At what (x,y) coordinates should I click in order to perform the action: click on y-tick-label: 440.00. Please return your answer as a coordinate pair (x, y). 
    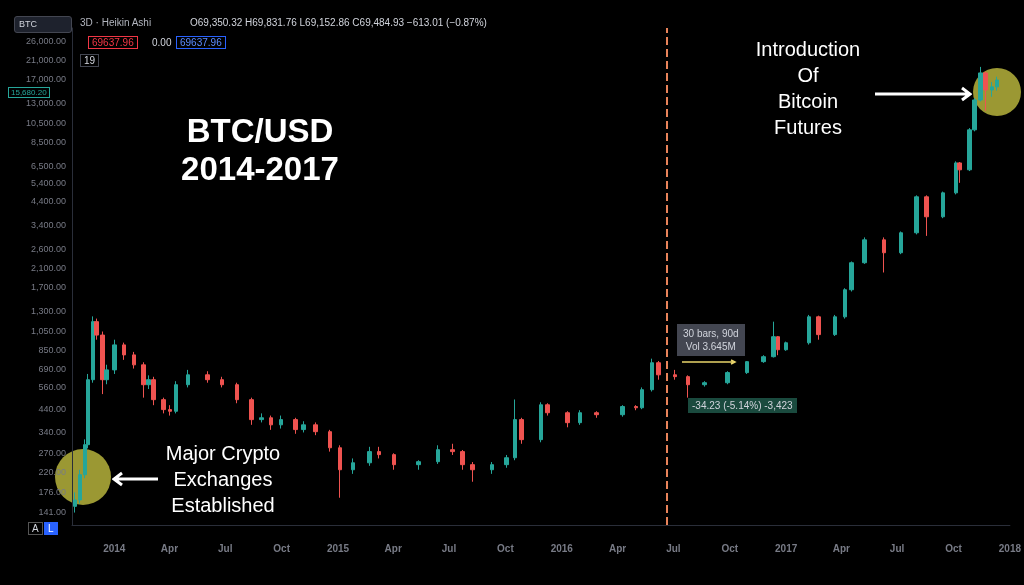
    Looking at the image, I should click on (52, 409).